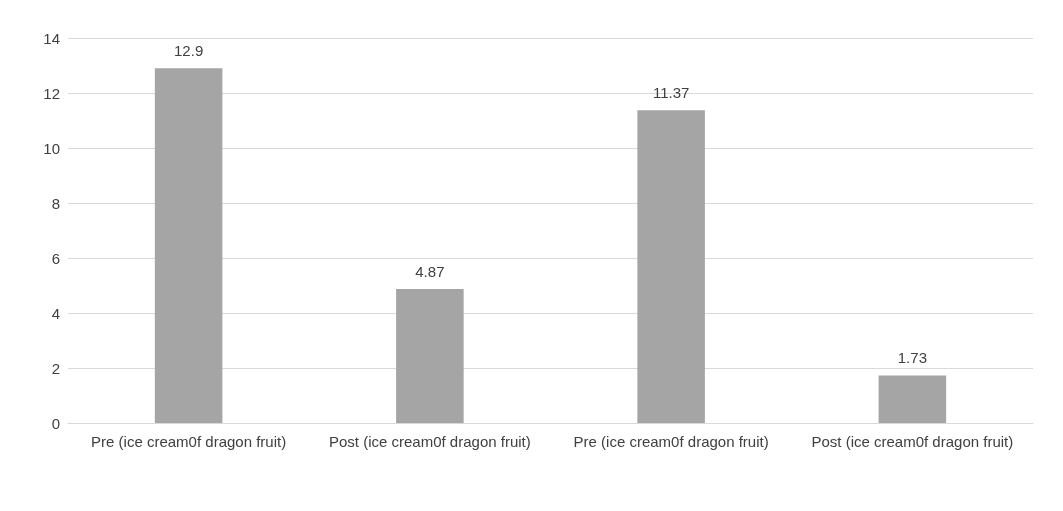  What do you see at coordinates (51, 38) in the screenshot?
I see `y-tick-label: 14` at bounding box center [51, 38].